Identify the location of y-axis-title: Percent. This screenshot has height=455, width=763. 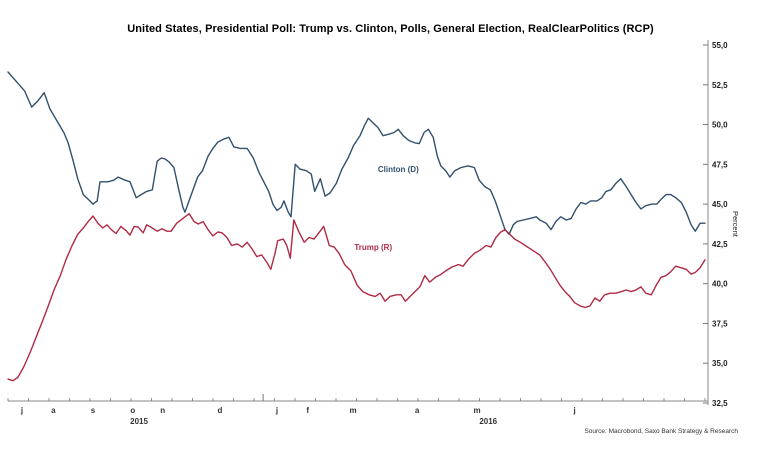
(735, 224).